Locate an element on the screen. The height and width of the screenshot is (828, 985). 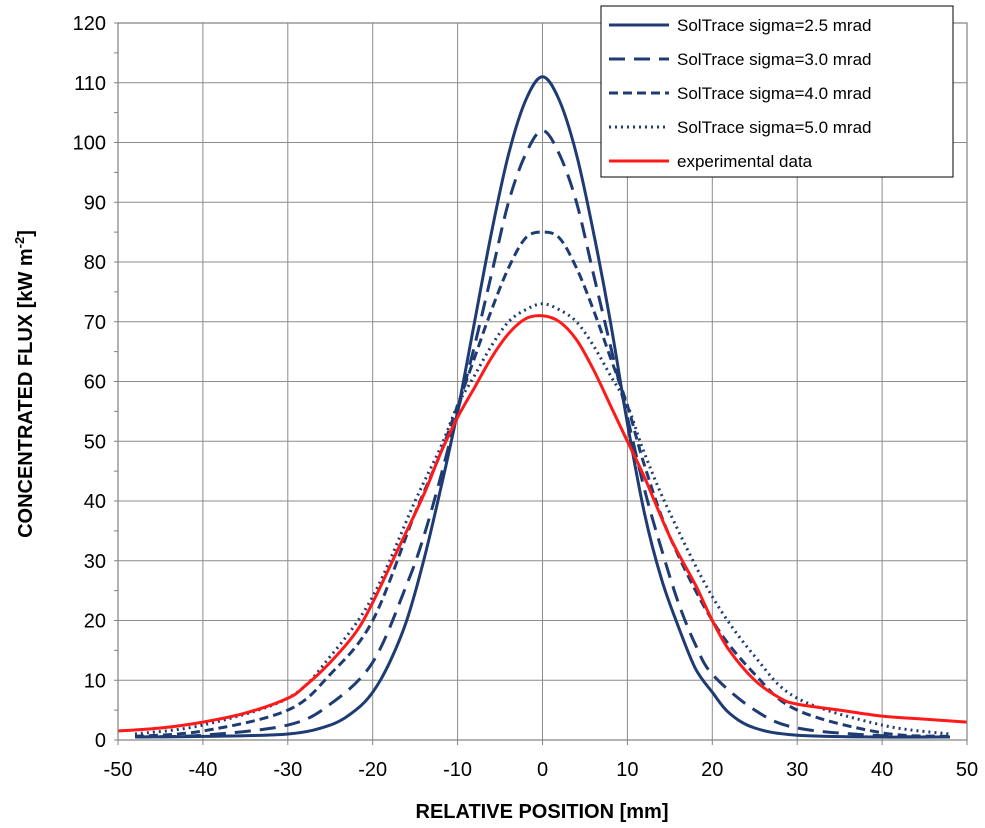
x-axis-ticks: -50 -40 -30 -20 -10 0 10 20 30 40 50 is located at coordinates (541, 760).